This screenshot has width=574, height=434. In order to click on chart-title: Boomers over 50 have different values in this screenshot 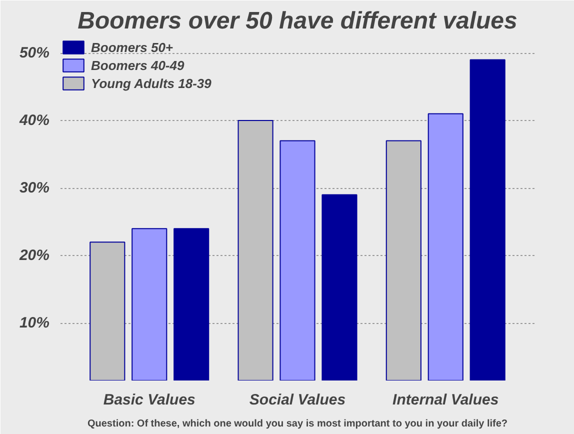, I will do `click(298, 21)`.